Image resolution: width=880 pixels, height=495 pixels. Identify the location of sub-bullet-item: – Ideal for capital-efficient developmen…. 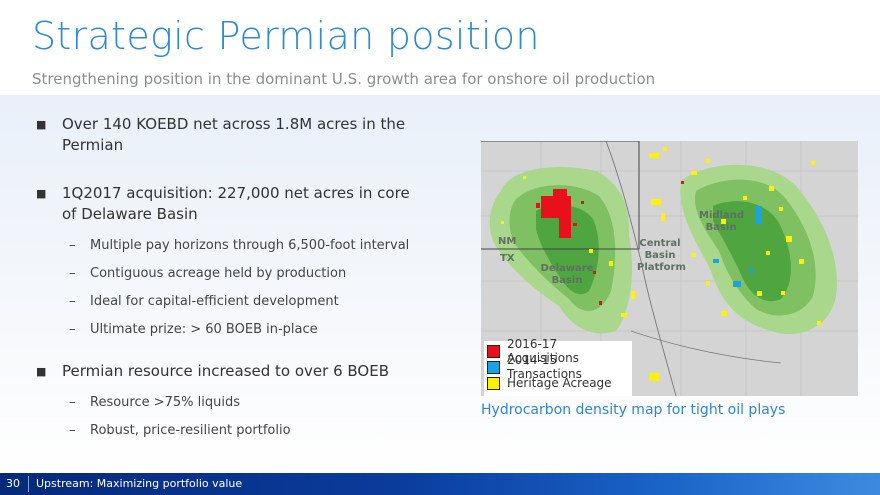
(251, 302).